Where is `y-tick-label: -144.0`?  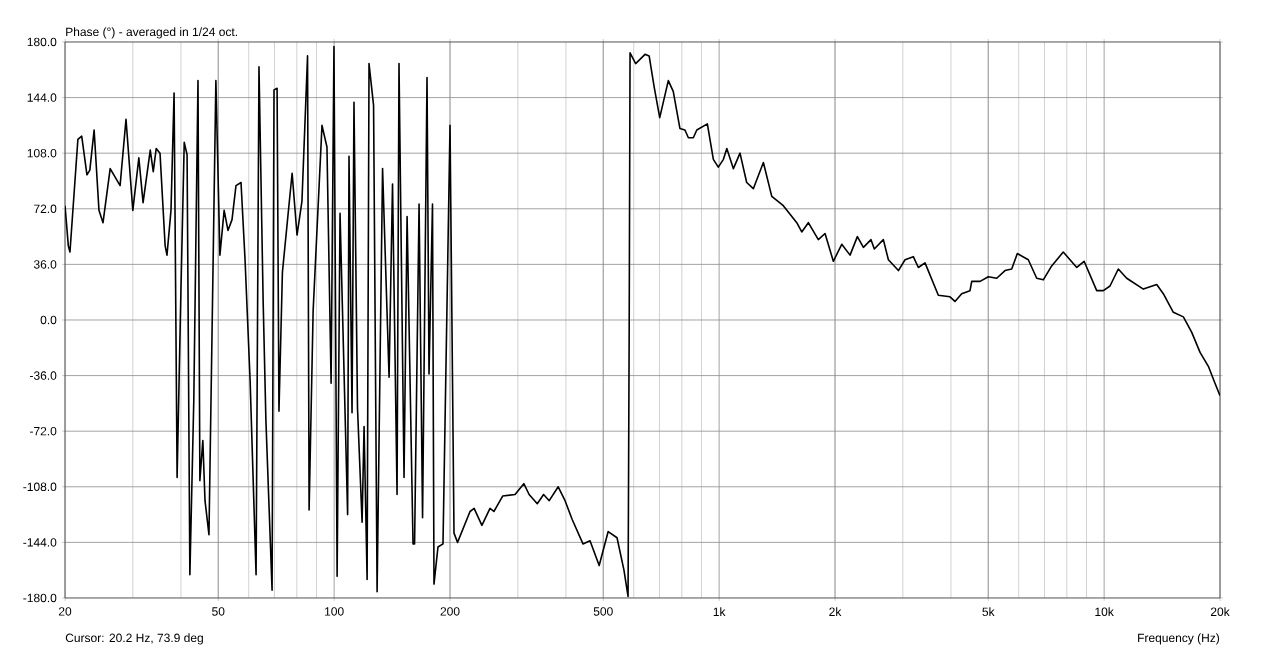
y-tick-label: -144.0 is located at coordinates (40, 542).